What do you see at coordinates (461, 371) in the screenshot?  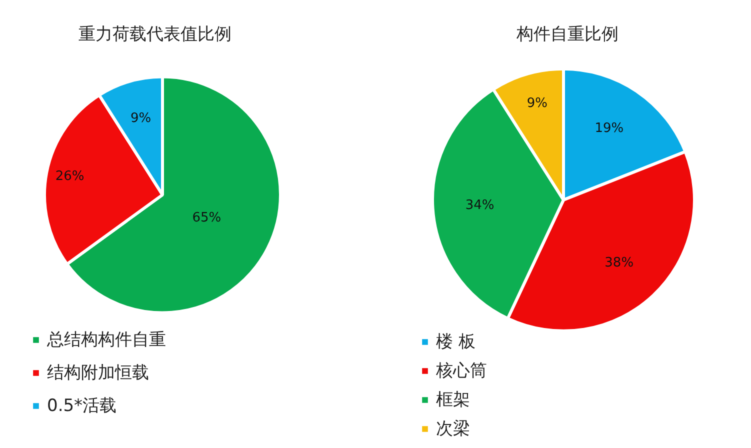 I see `legend-label: 核心筒` at bounding box center [461, 371].